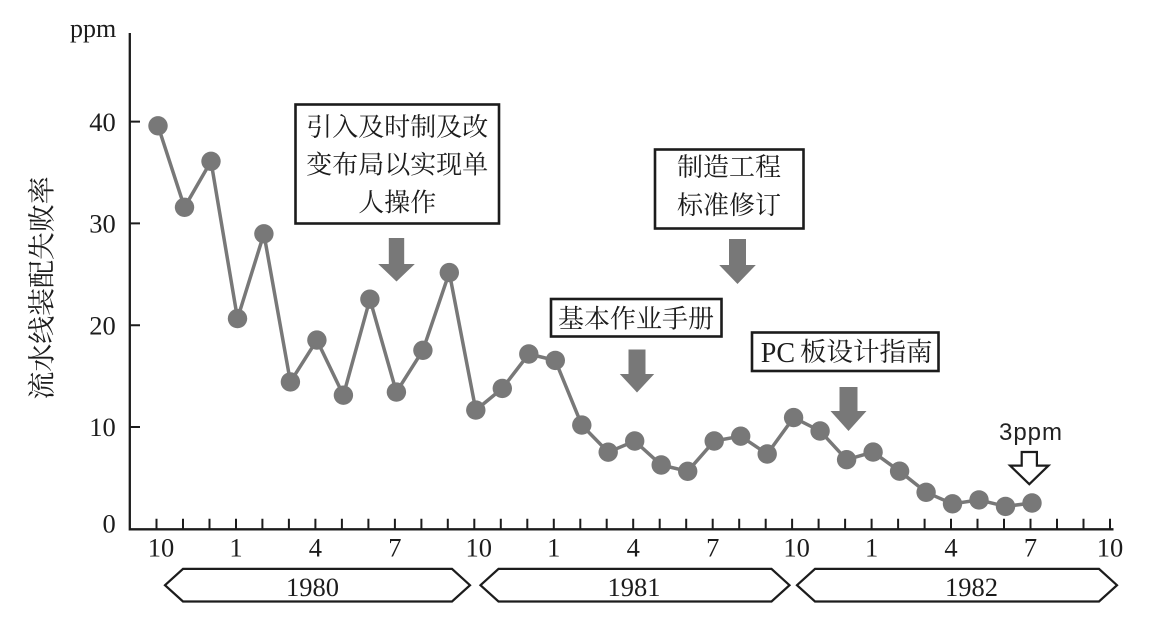 The height and width of the screenshot is (627, 1152). I want to click on svg-text: 20, so click(102, 325).